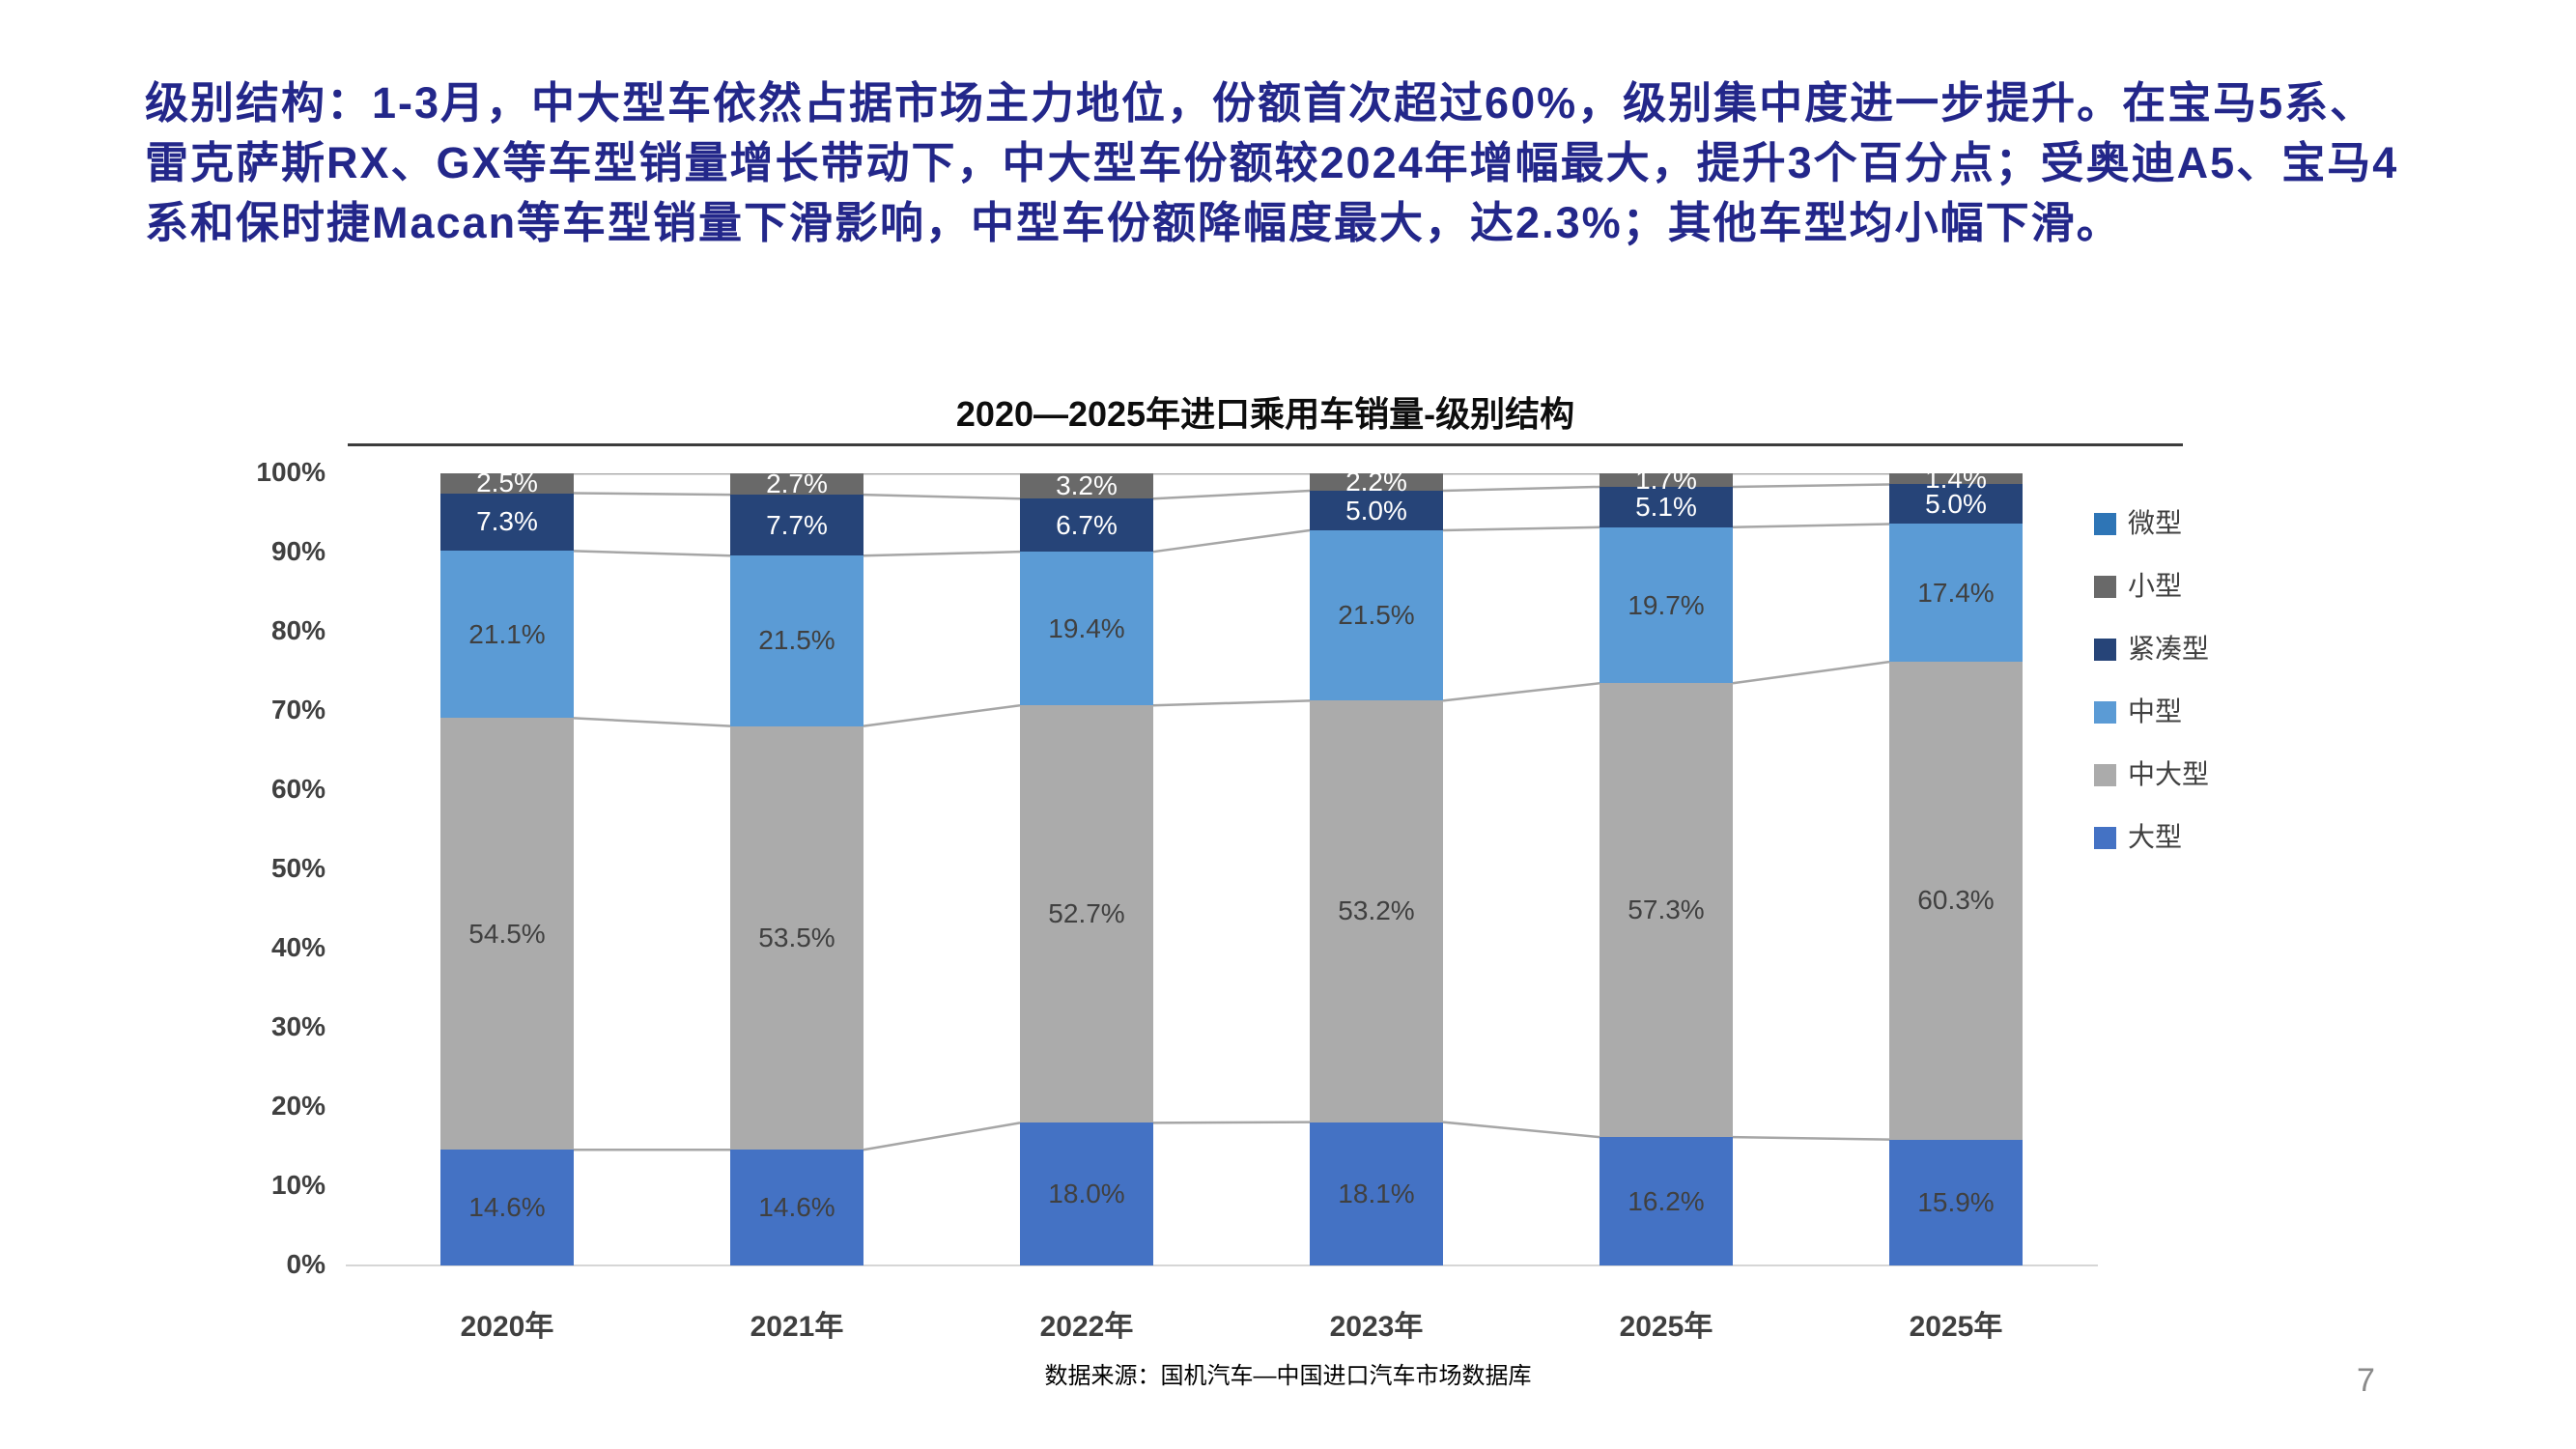  Describe the element at coordinates (2155, 711) in the screenshot. I see `legend-label: 中型` at that location.